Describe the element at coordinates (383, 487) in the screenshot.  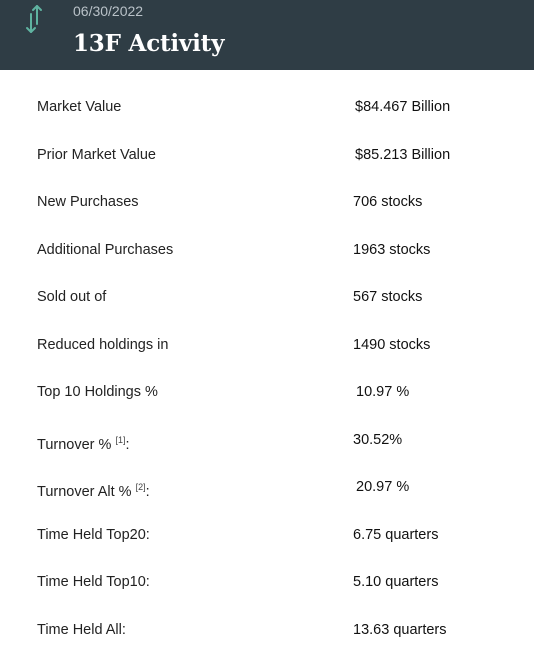
I see `row-value: 20.97 %` at that location.